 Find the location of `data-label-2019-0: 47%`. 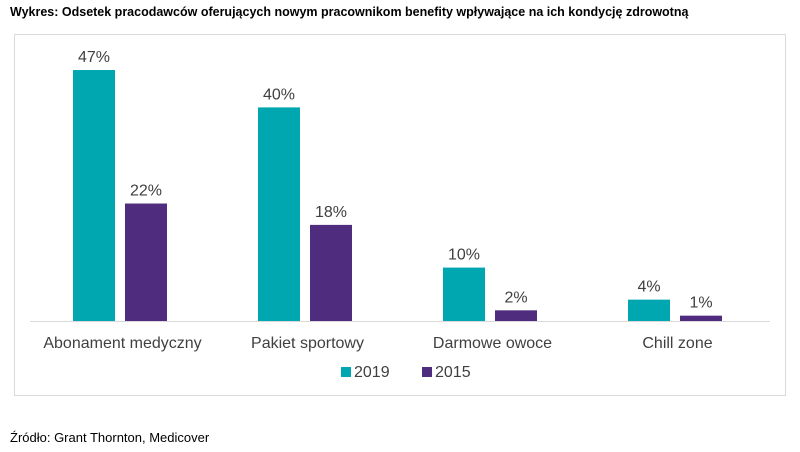

data-label-2019-0: 47% is located at coordinates (94, 57).